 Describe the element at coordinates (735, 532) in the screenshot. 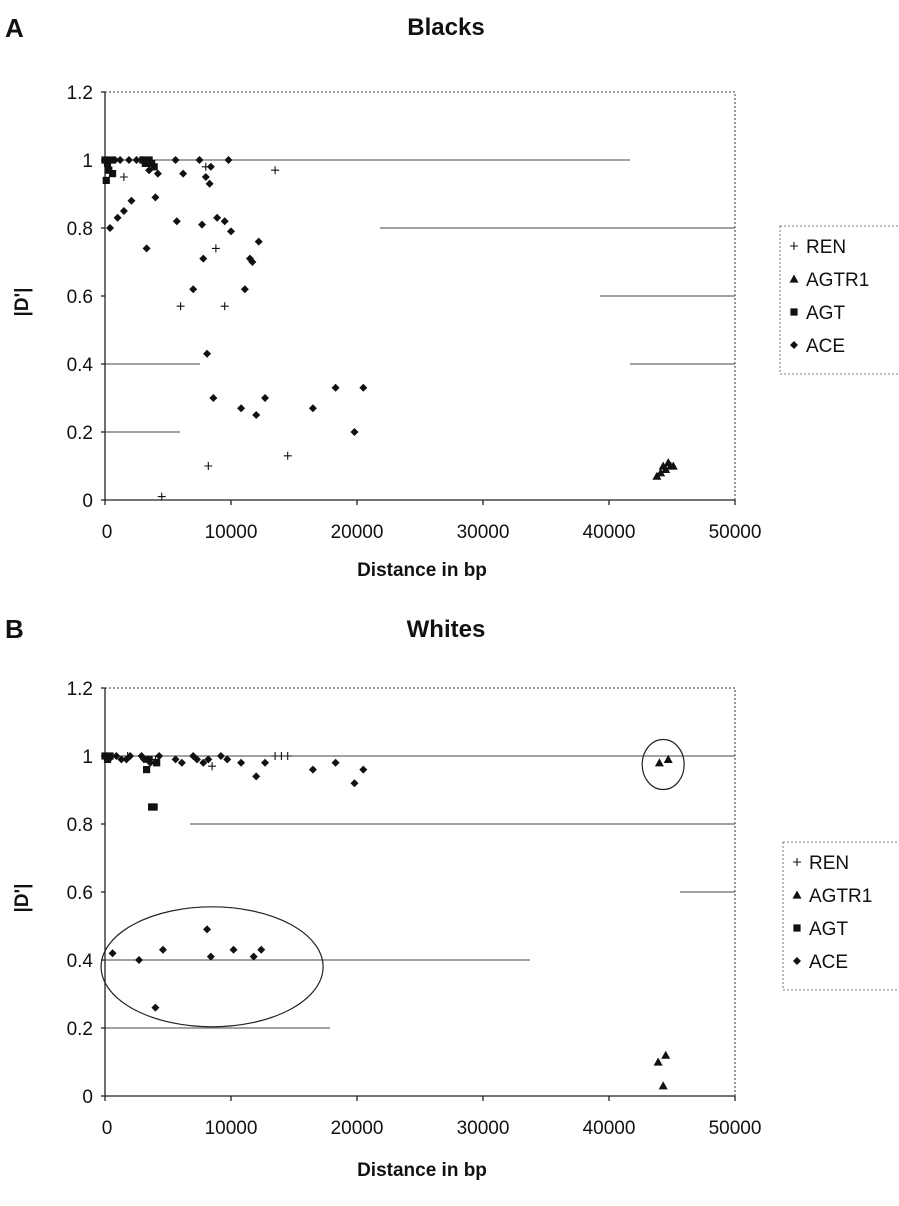

I see `x-tick-label: 50000` at that location.